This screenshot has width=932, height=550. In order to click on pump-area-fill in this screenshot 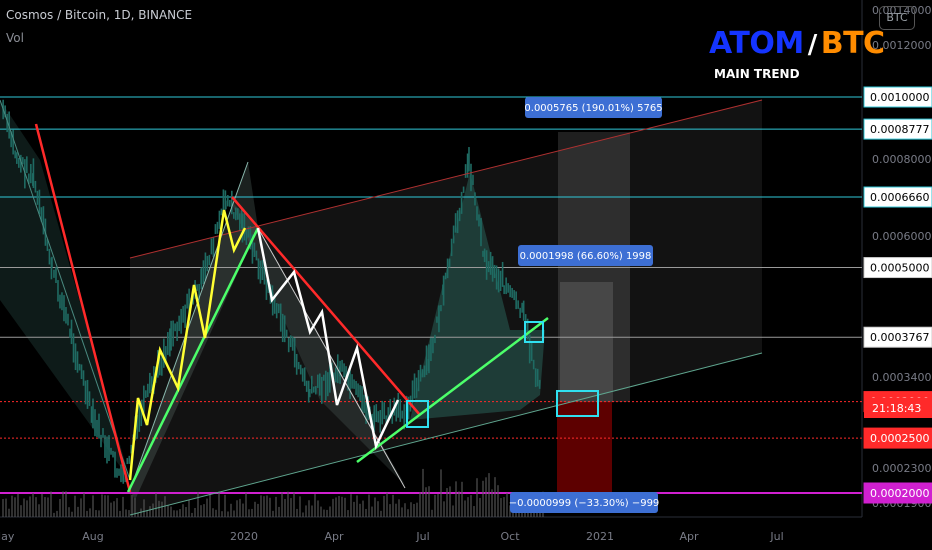, I will do `click(477, 296)`.